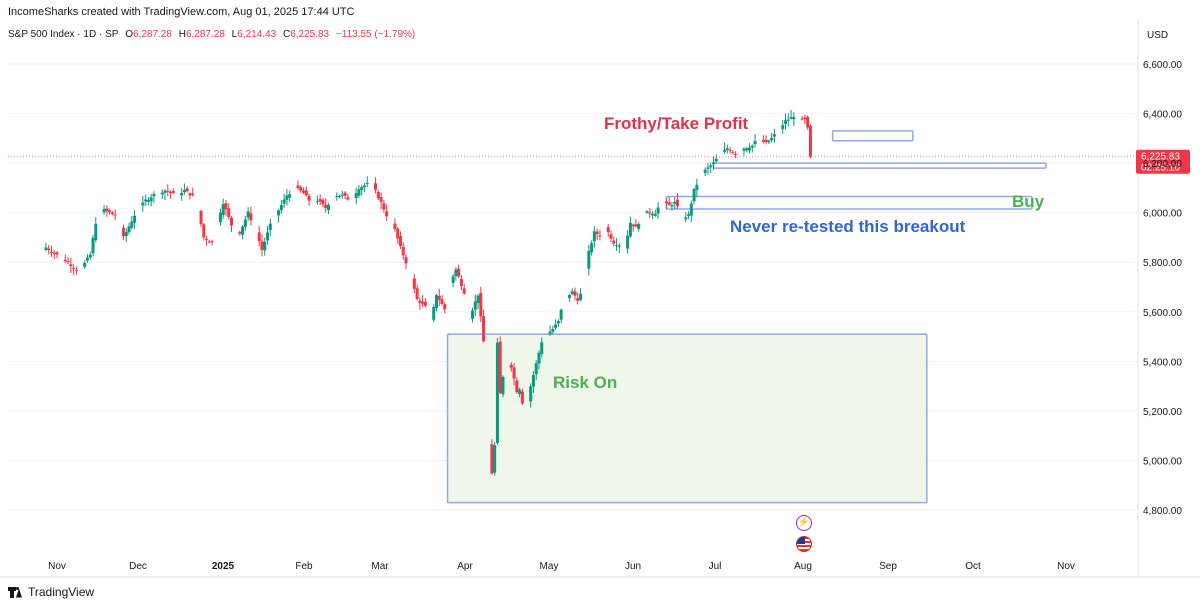 Image resolution: width=1200 pixels, height=607 pixels. What do you see at coordinates (804, 544) in the screenshot?
I see `us-flag-event-icon` at bounding box center [804, 544].